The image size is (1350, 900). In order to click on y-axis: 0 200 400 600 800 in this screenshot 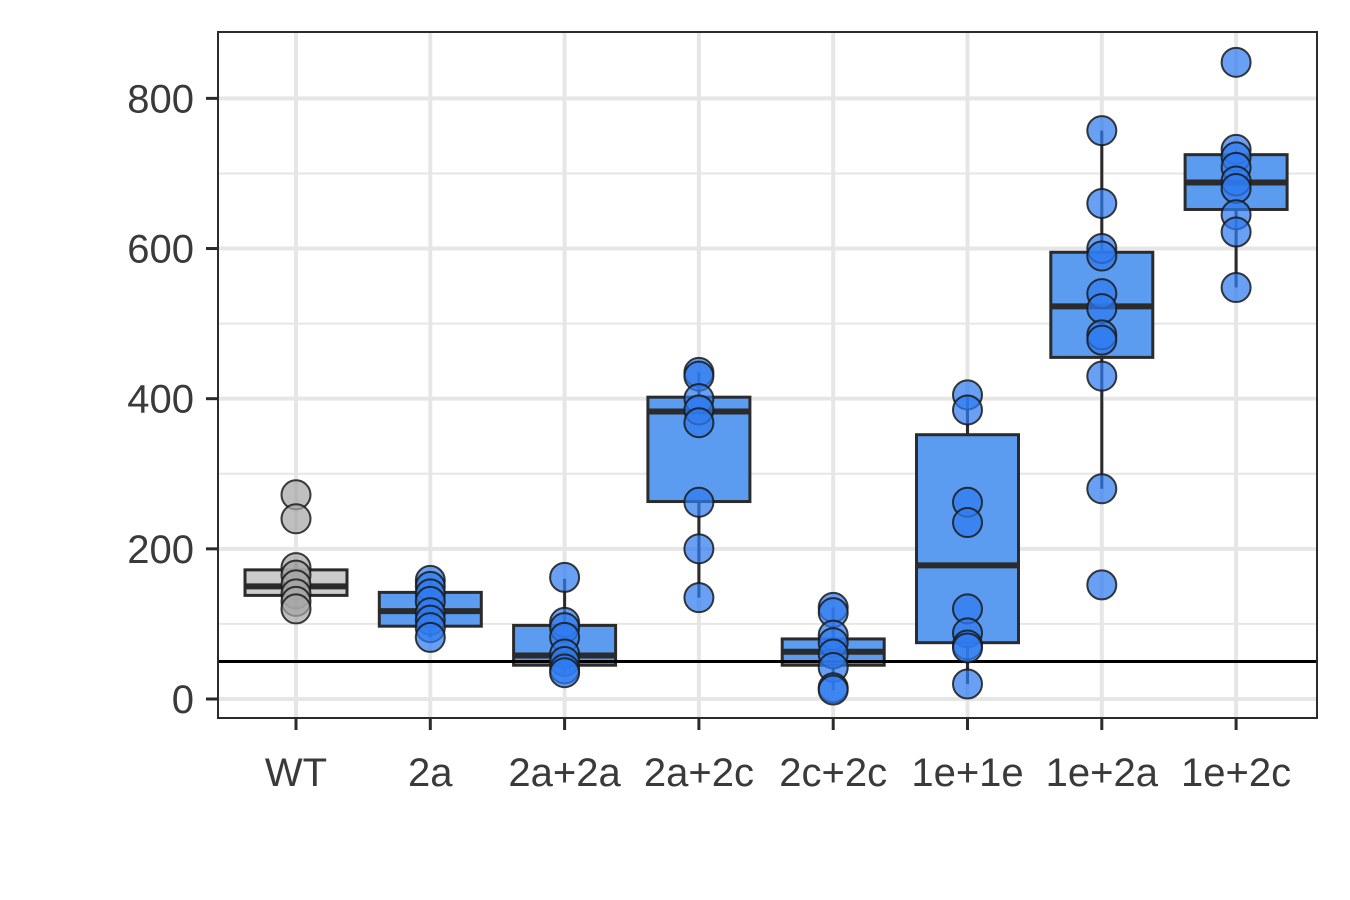, I will do `click(172, 399)`.